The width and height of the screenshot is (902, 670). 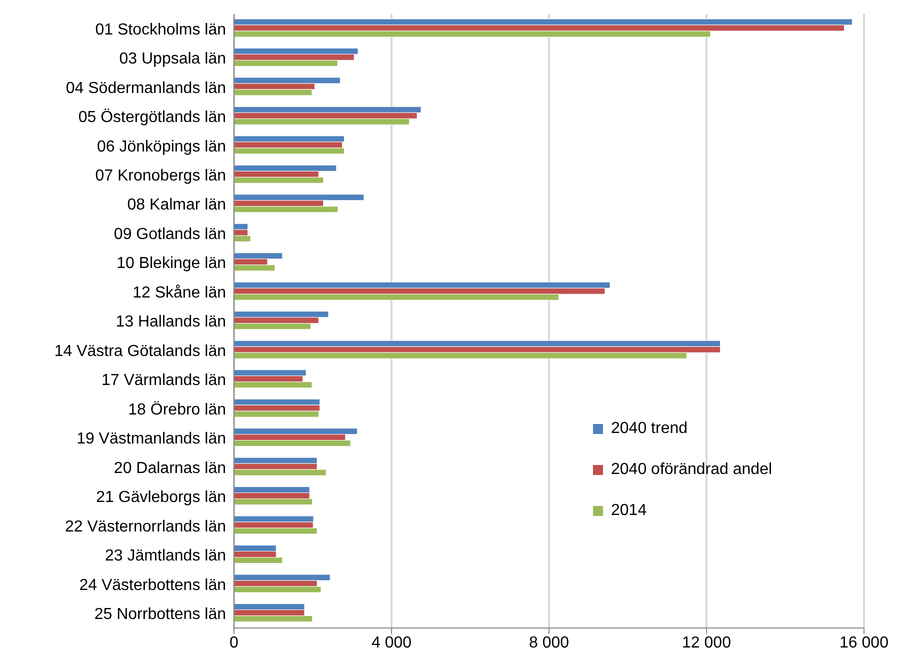 What do you see at coordinates (140, 351) in the screenshot?
I see `y-tick-label: 14 Västra Götalands län` at bounding box center [140, 351].